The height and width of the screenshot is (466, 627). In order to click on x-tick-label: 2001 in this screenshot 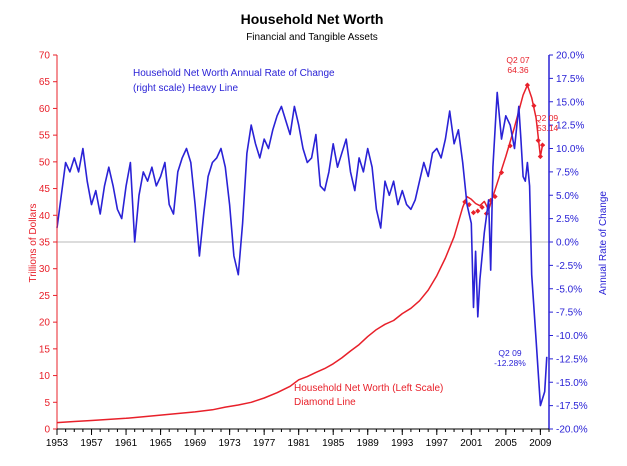, I will do `click(471, 443)`.